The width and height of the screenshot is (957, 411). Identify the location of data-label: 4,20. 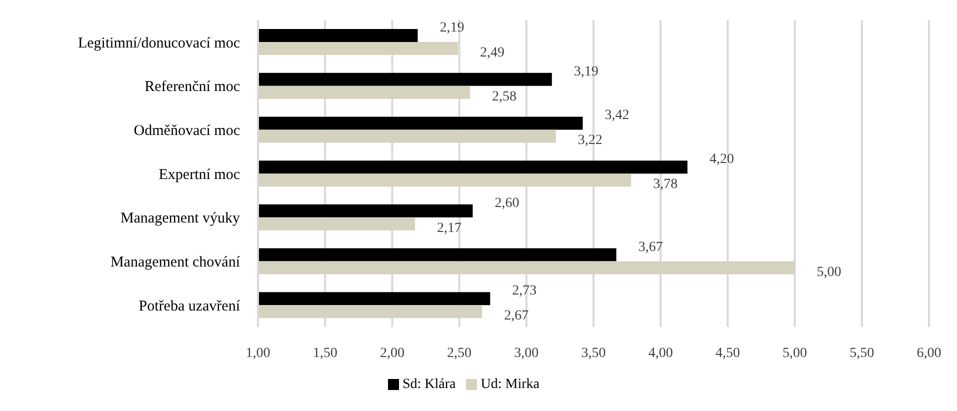
(721, 160).